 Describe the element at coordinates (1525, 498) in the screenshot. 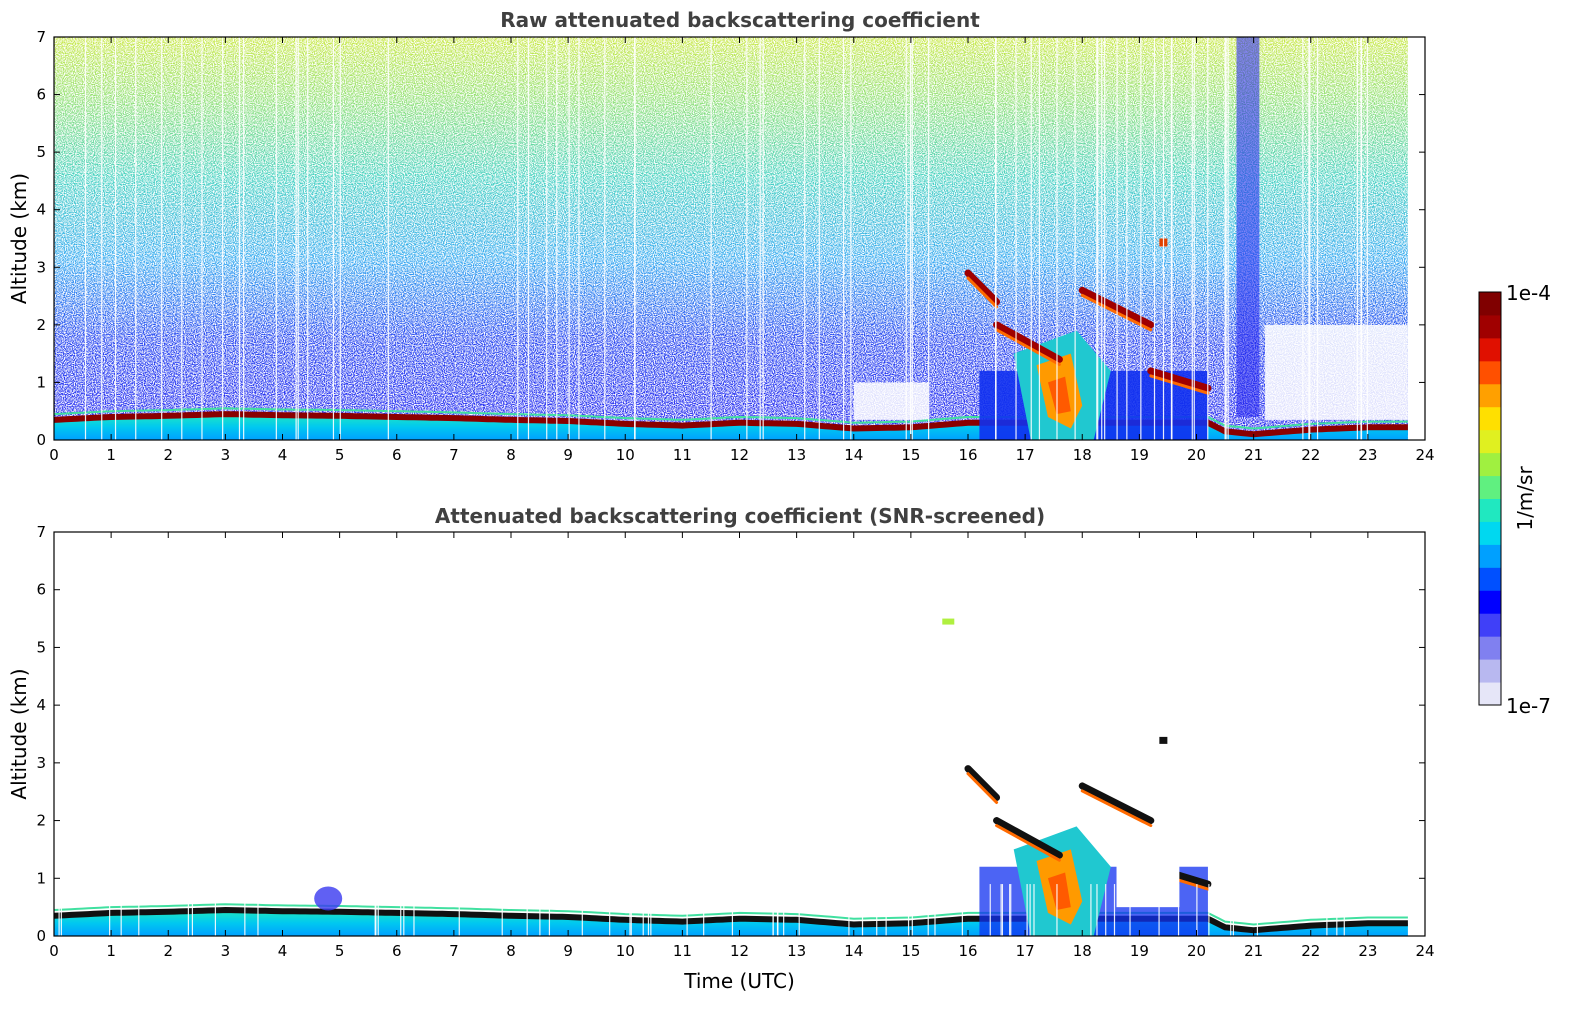

I see `colorbar-unit-label: 1/m/sr` at that location.